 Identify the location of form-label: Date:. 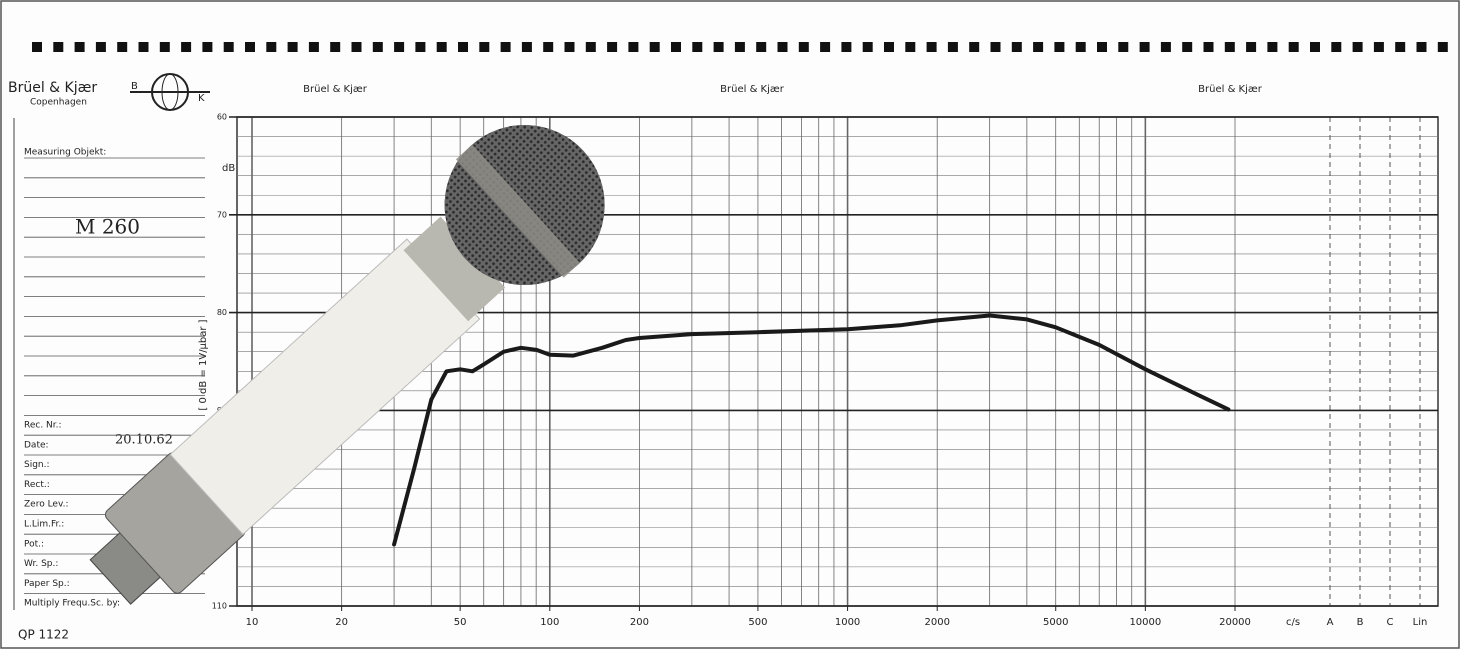
(36, 445).